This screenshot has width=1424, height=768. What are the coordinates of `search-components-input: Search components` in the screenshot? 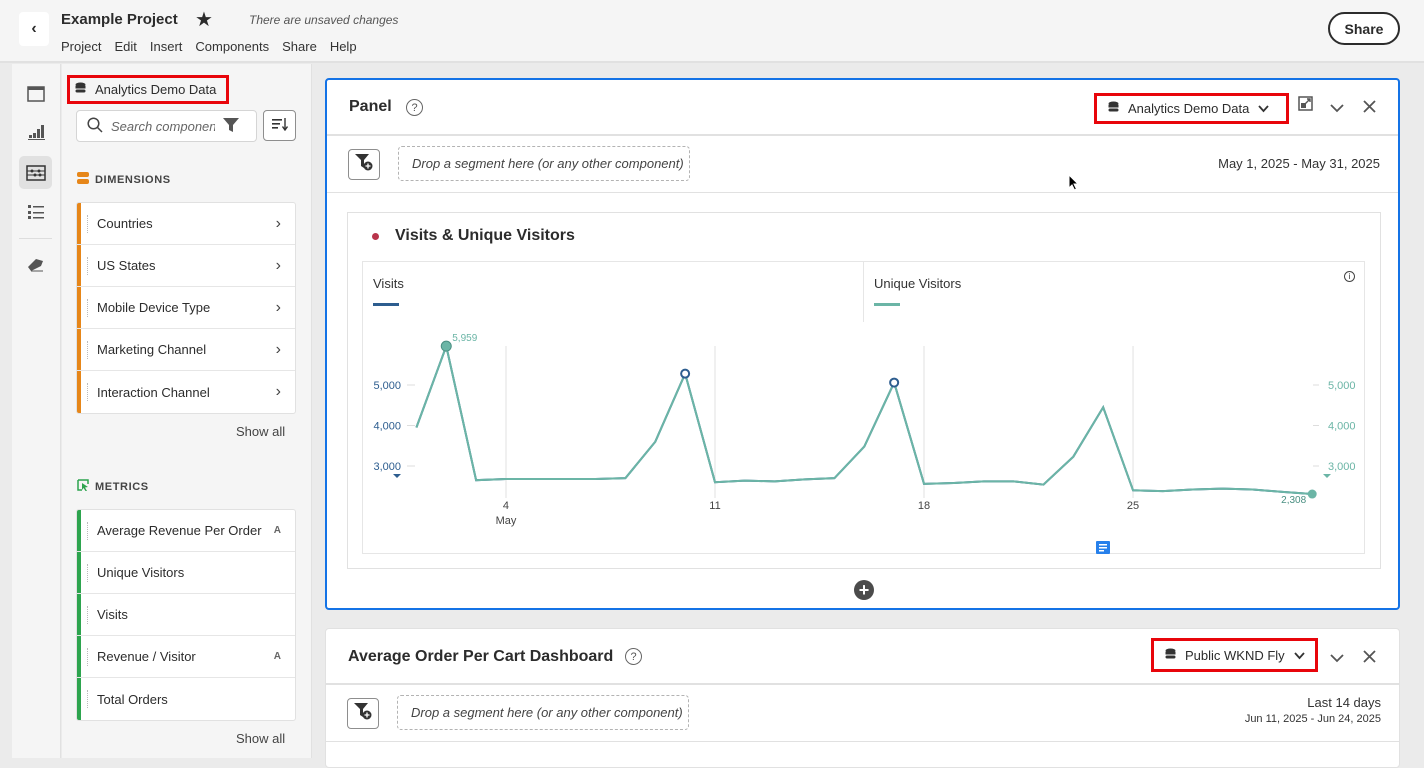 It's located at (166, 126).